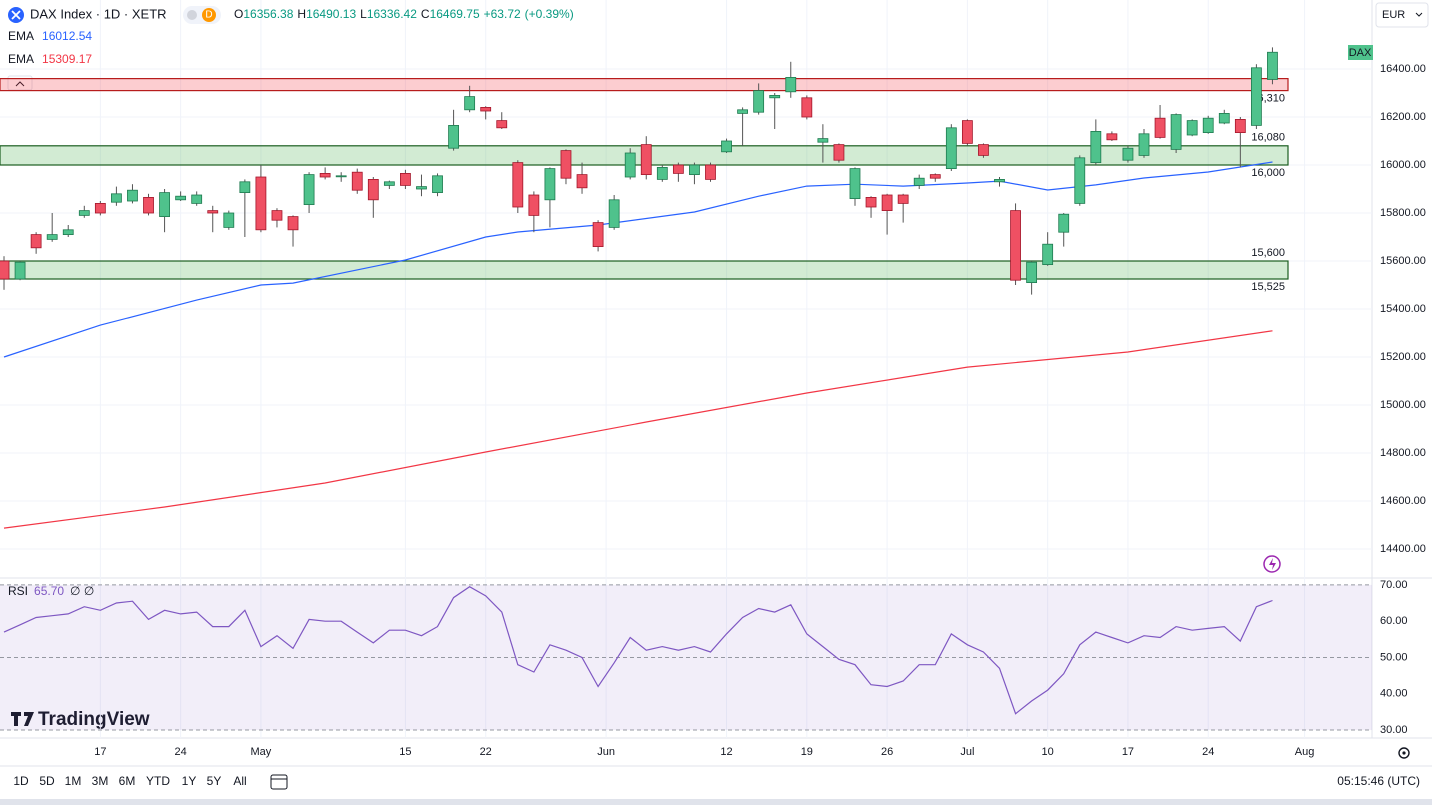 This screenshot has height=805, width=1432. Describe the element at coordinates (502, 14) in the screenshot. I see `change: +63.72` at that location.